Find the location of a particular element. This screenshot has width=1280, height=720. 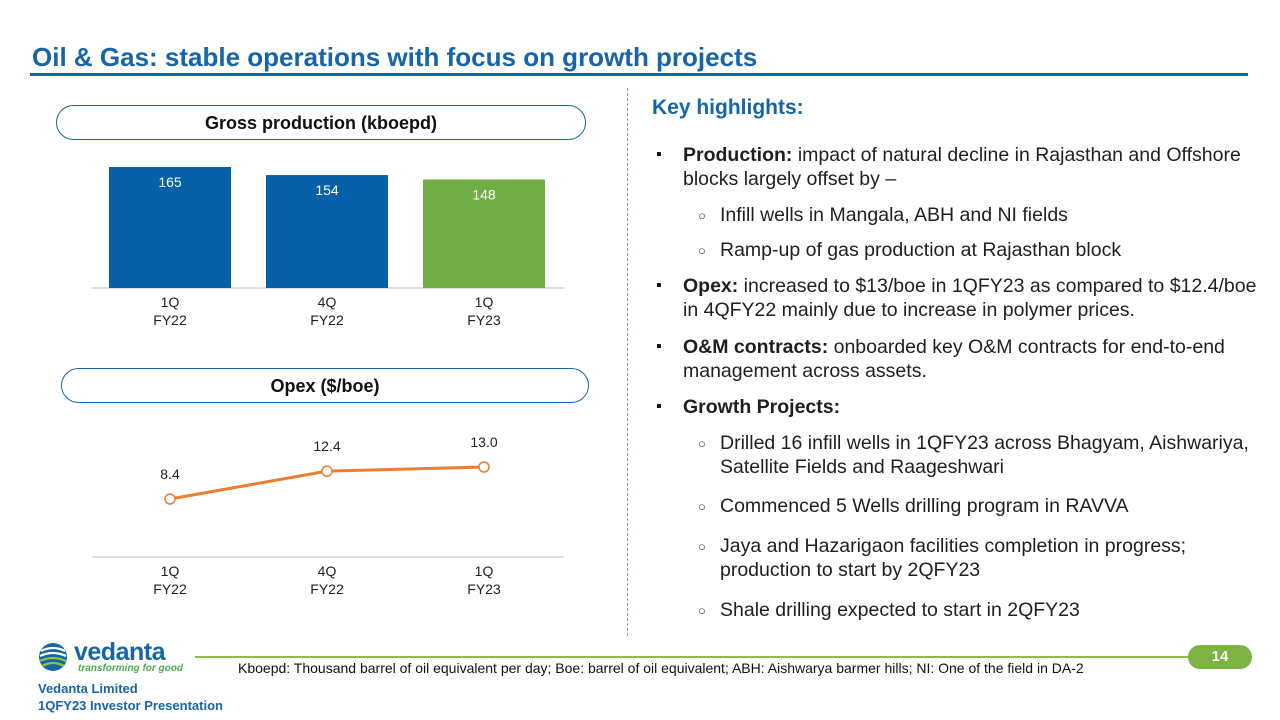

production-bar-label: 154 is located at coordinates (327, 190).